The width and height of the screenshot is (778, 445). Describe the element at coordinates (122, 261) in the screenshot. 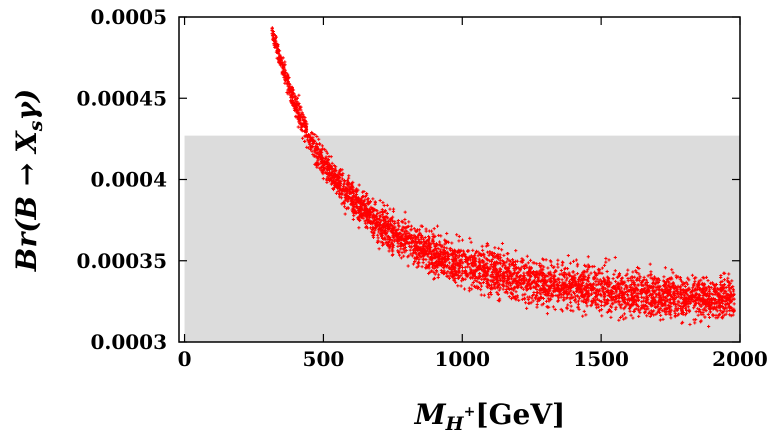

I see `y-tick-label: 0.00035` at that location.